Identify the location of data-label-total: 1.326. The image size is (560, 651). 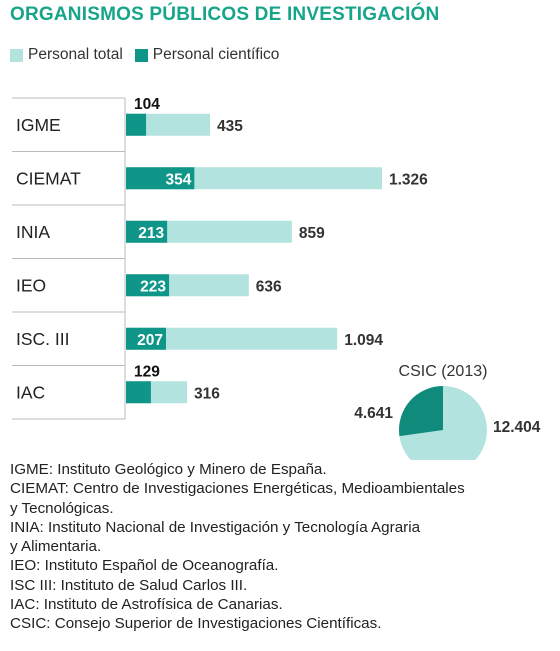
(408, 179).